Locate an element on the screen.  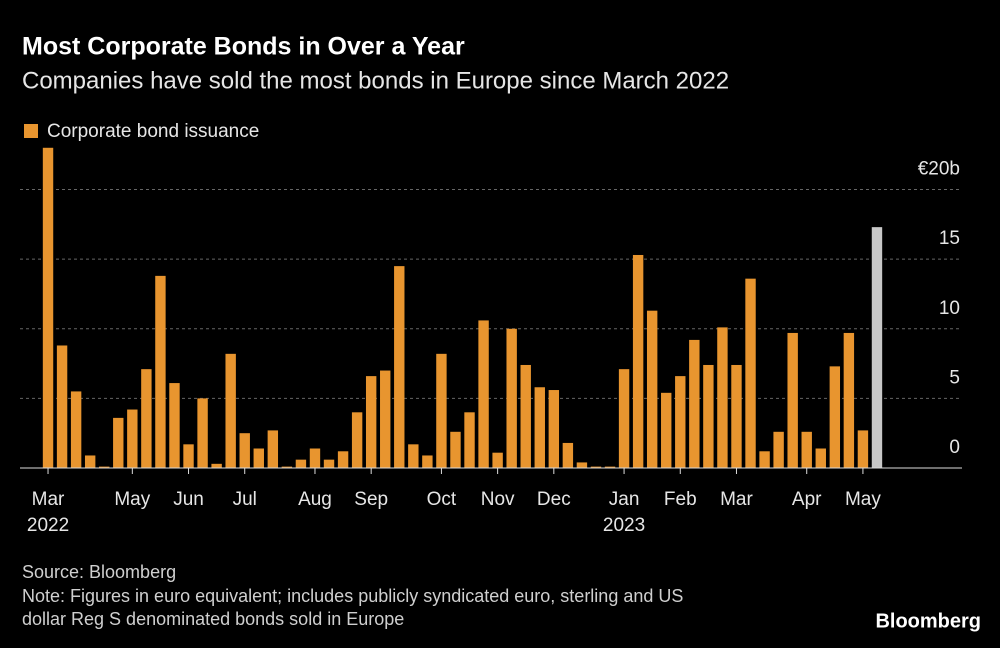
x-tick-label: Jun is located at coordinates (188, 499).